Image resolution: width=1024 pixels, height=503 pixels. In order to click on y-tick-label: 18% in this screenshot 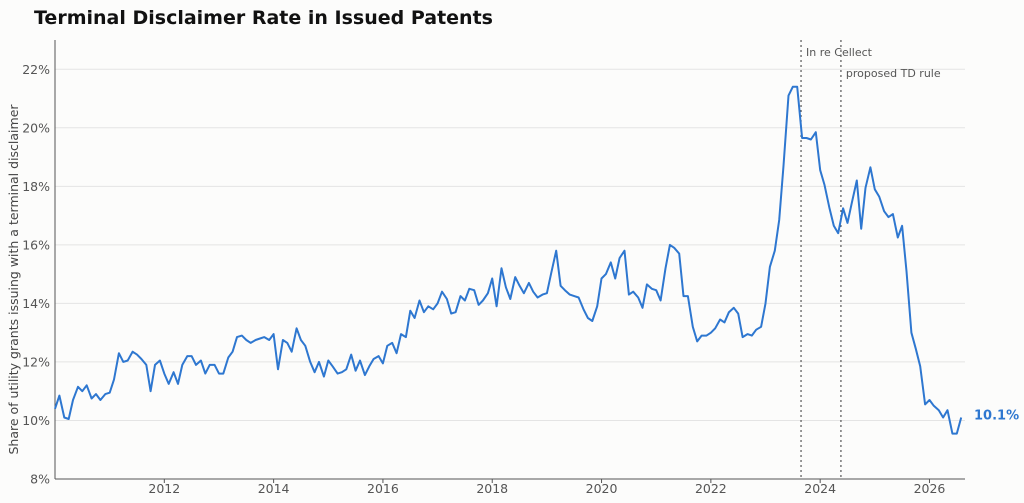, I will do `click(36, 186)`.